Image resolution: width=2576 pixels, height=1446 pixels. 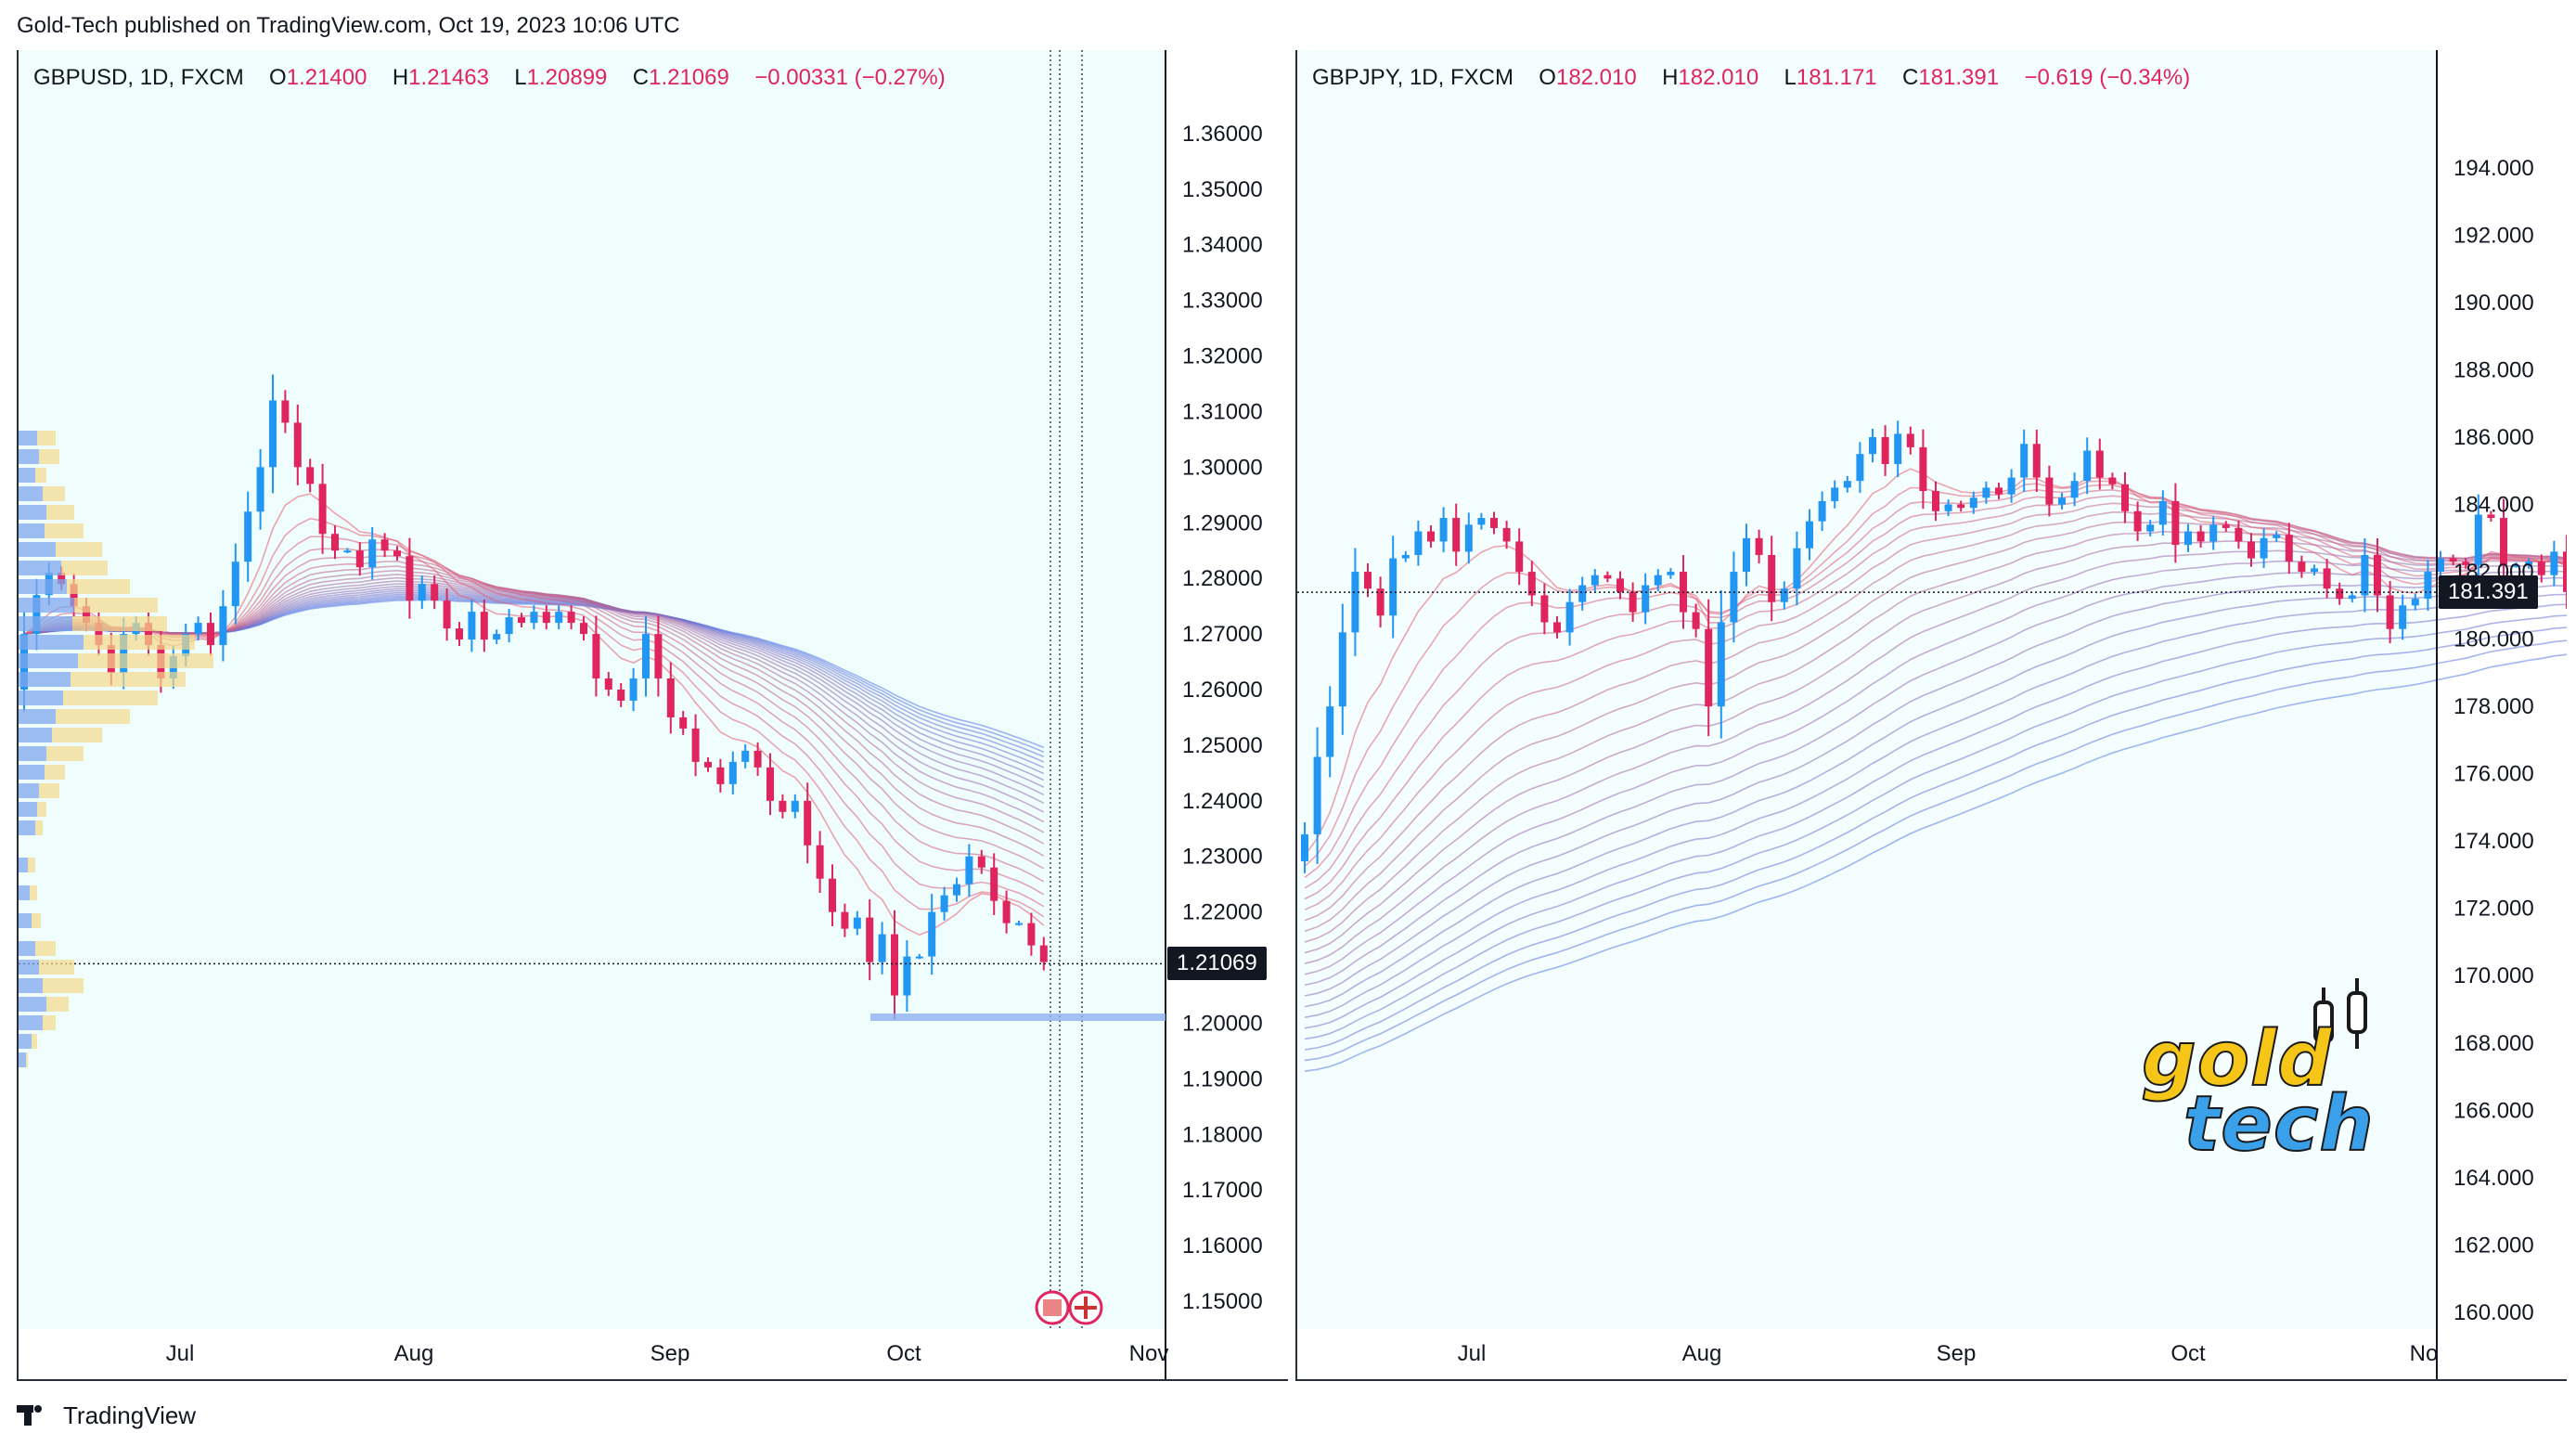 What do you see at coordinates (1018, 1017) in the screenshot?
I see `volume-profile-poc-bar` at bounding box center [1018, 1017].